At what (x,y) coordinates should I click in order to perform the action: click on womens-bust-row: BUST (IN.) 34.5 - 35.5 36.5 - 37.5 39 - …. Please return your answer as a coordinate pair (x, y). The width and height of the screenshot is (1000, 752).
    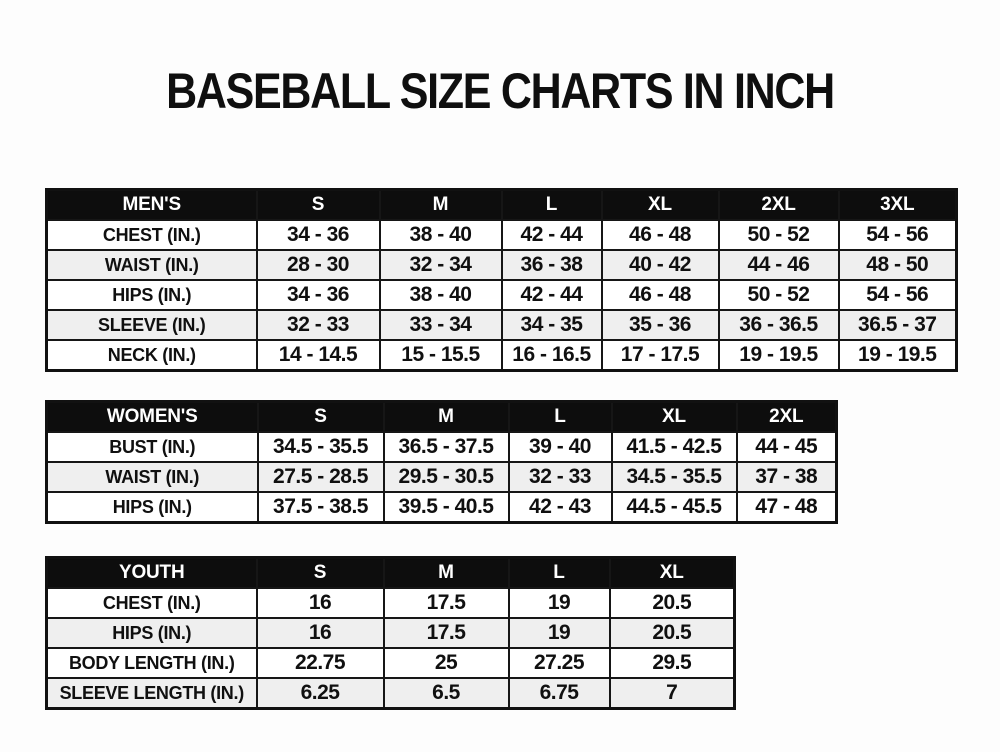
    Looking at the image, I should click on (441, 447).